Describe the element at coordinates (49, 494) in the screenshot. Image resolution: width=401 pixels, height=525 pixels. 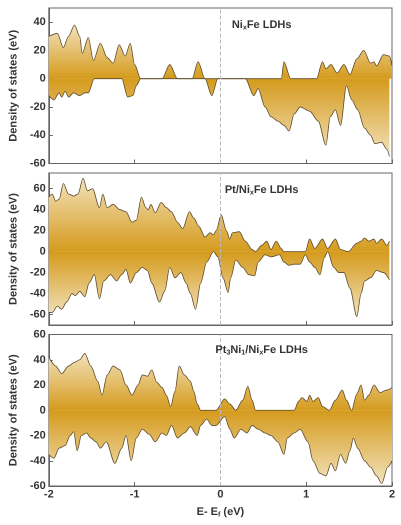
I see `x-tick-label: -2` at that location.